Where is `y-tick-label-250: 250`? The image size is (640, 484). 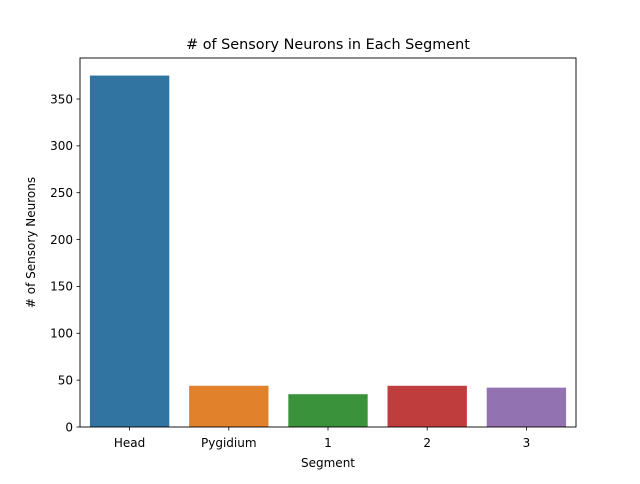 y-tick-label-250: 250 is located at coordinates (61, 193).